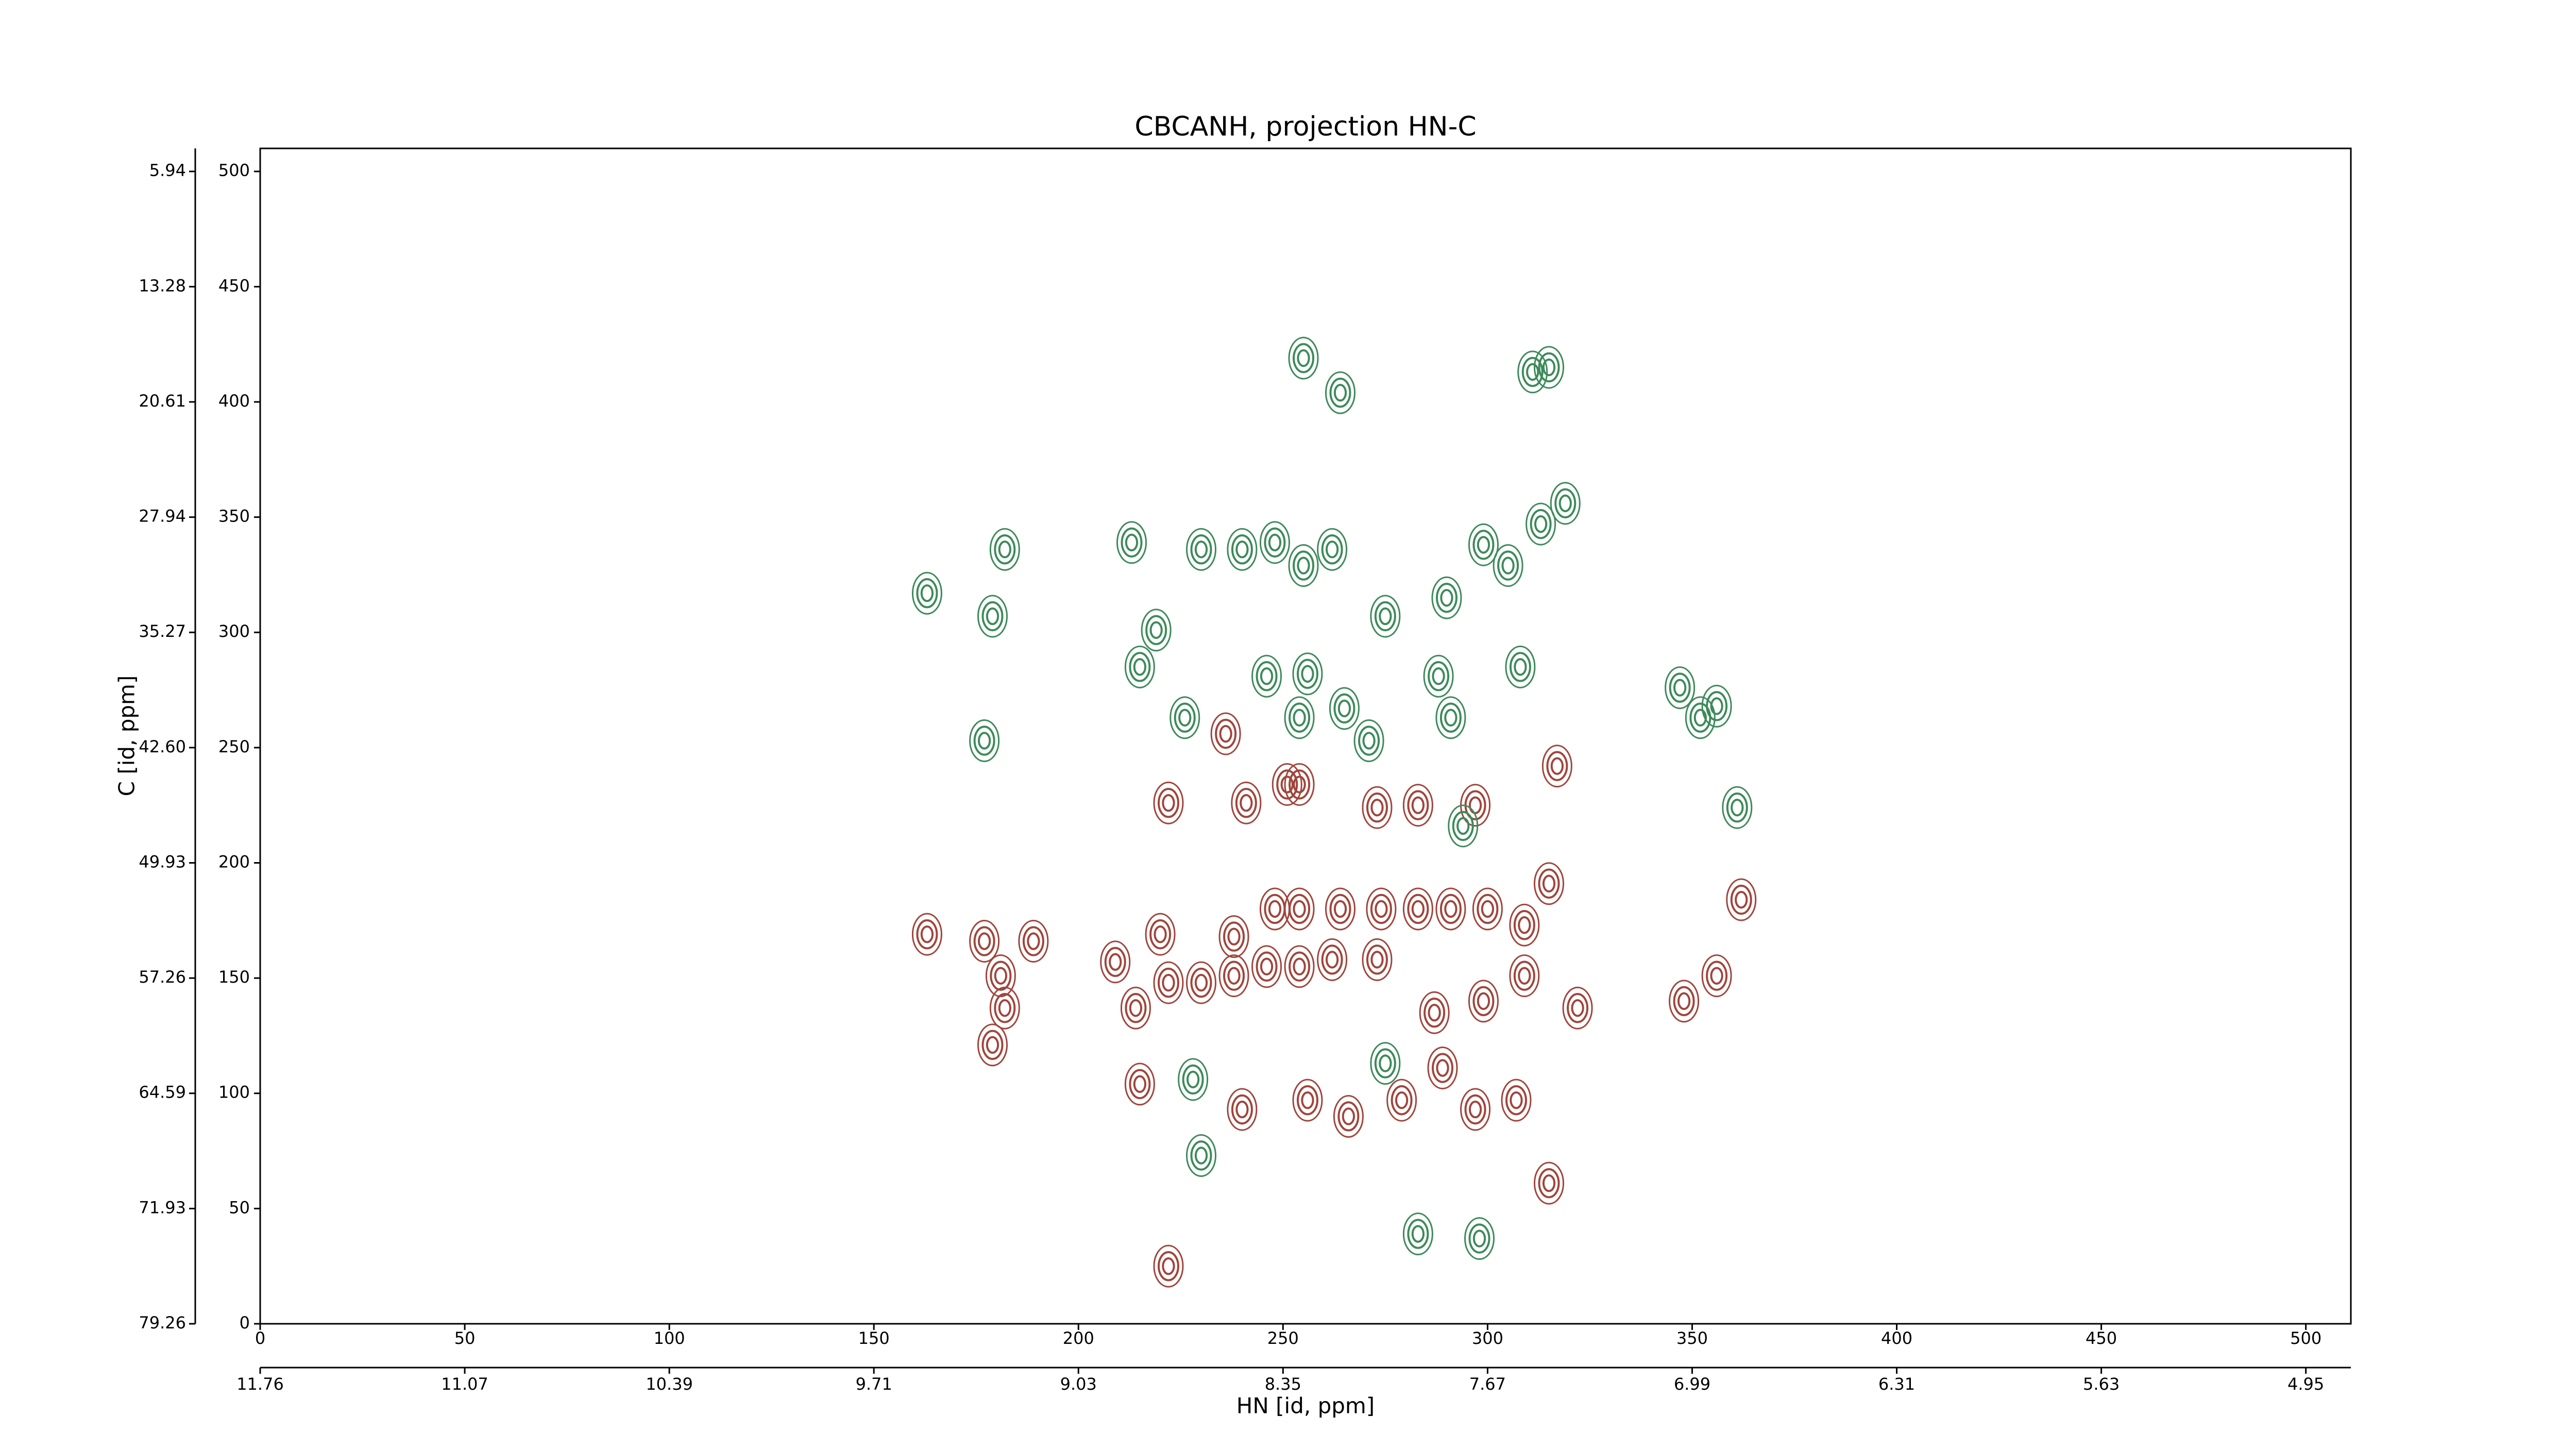  I want to click on y2-tick-label: 57.26, so click(162, 977).